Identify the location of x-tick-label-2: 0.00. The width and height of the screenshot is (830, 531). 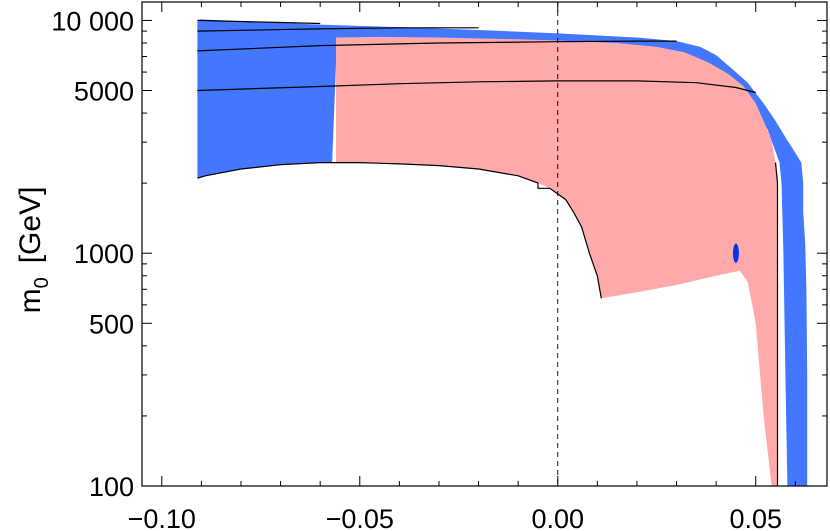
(557, 517).